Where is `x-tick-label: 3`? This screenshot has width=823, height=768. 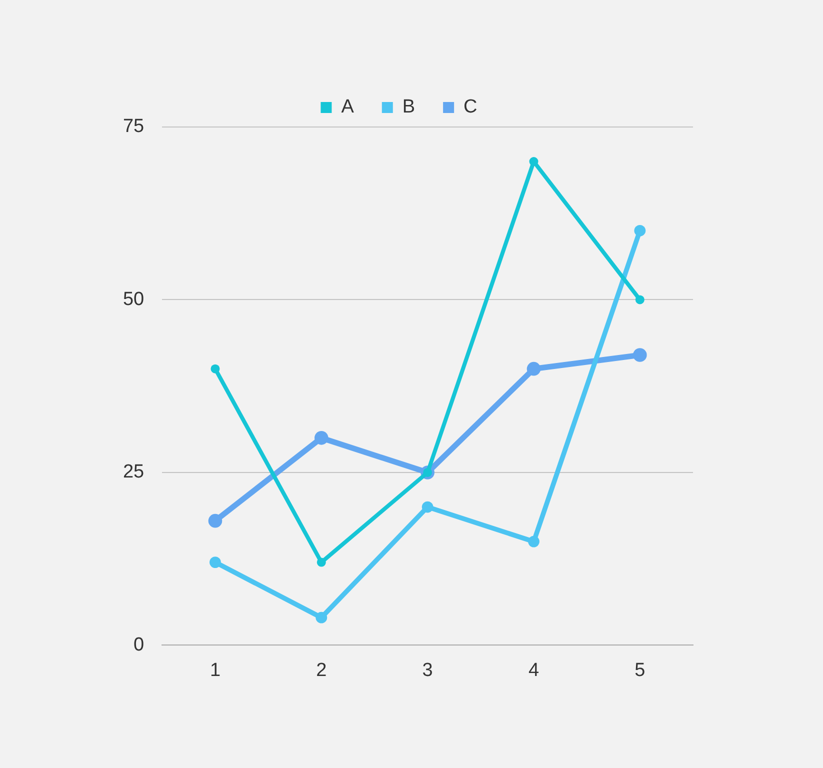
x-tick-label: 3 is located at coordinates (427, 670).